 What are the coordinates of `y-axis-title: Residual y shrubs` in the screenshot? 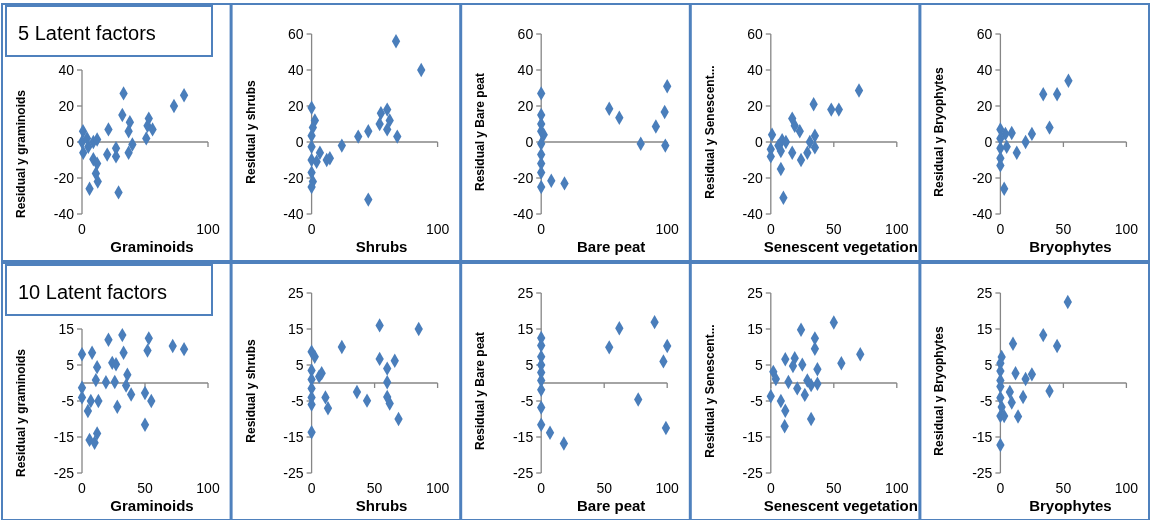 It's located at (250, 391).